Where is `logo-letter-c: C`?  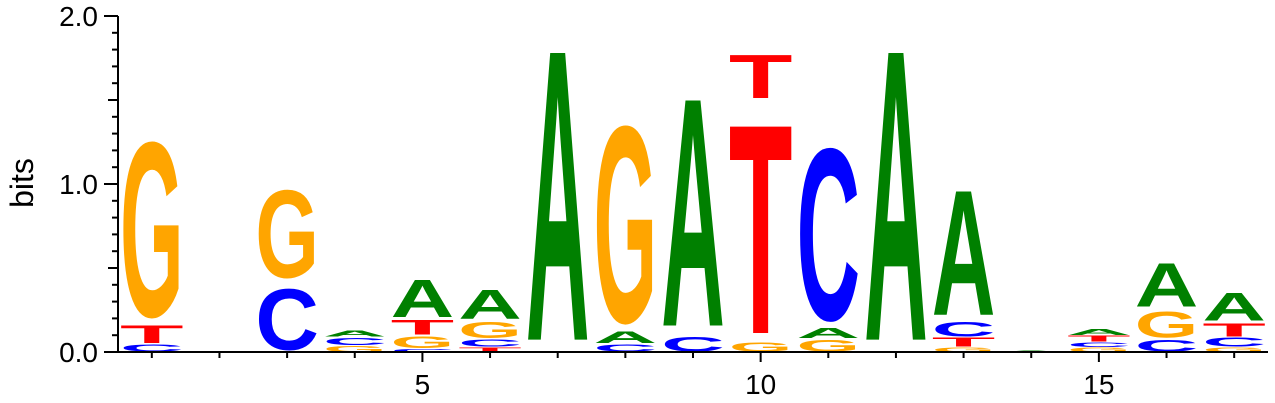 logo-letter-c: C is located at coordinates (829, 236).